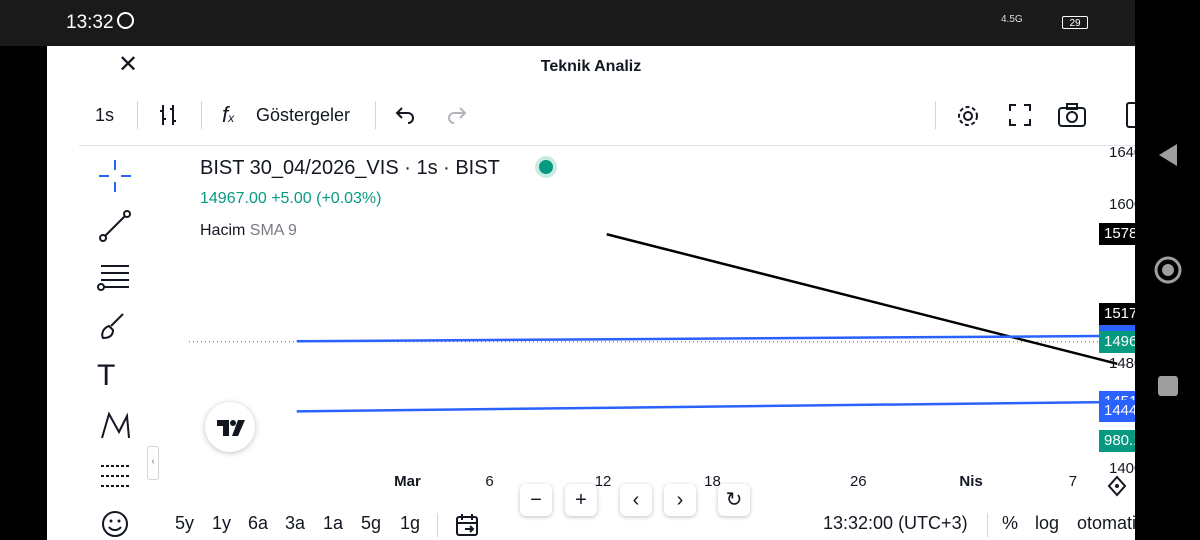 The height and width of the screenshot is (540, 1200). I want to click on interval-button: 1s, so click(105, 115).